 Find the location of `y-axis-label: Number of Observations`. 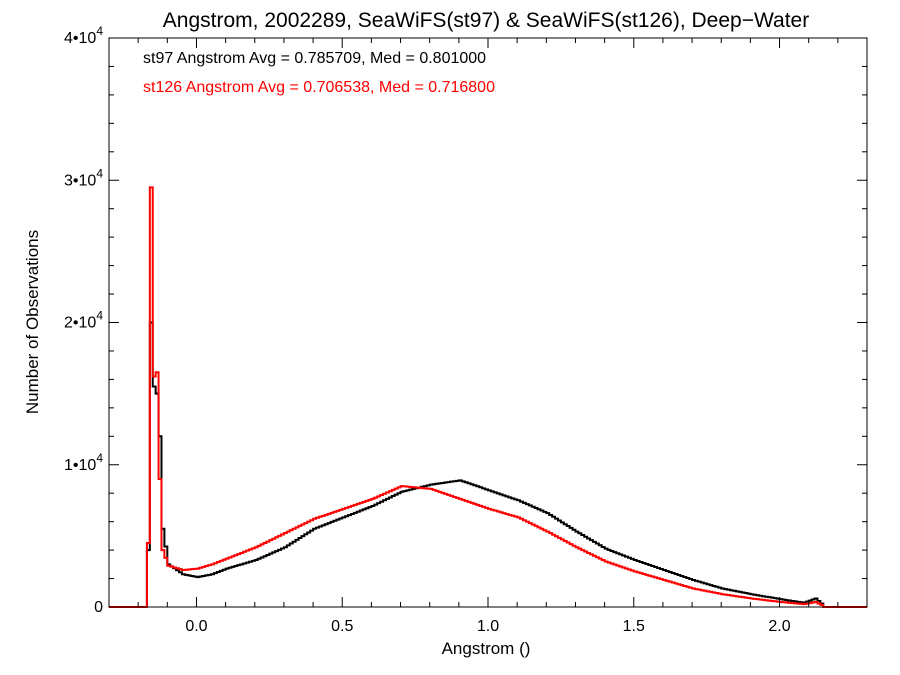

y-axis-label: Number of Observations is located at coordinates (32, 322).